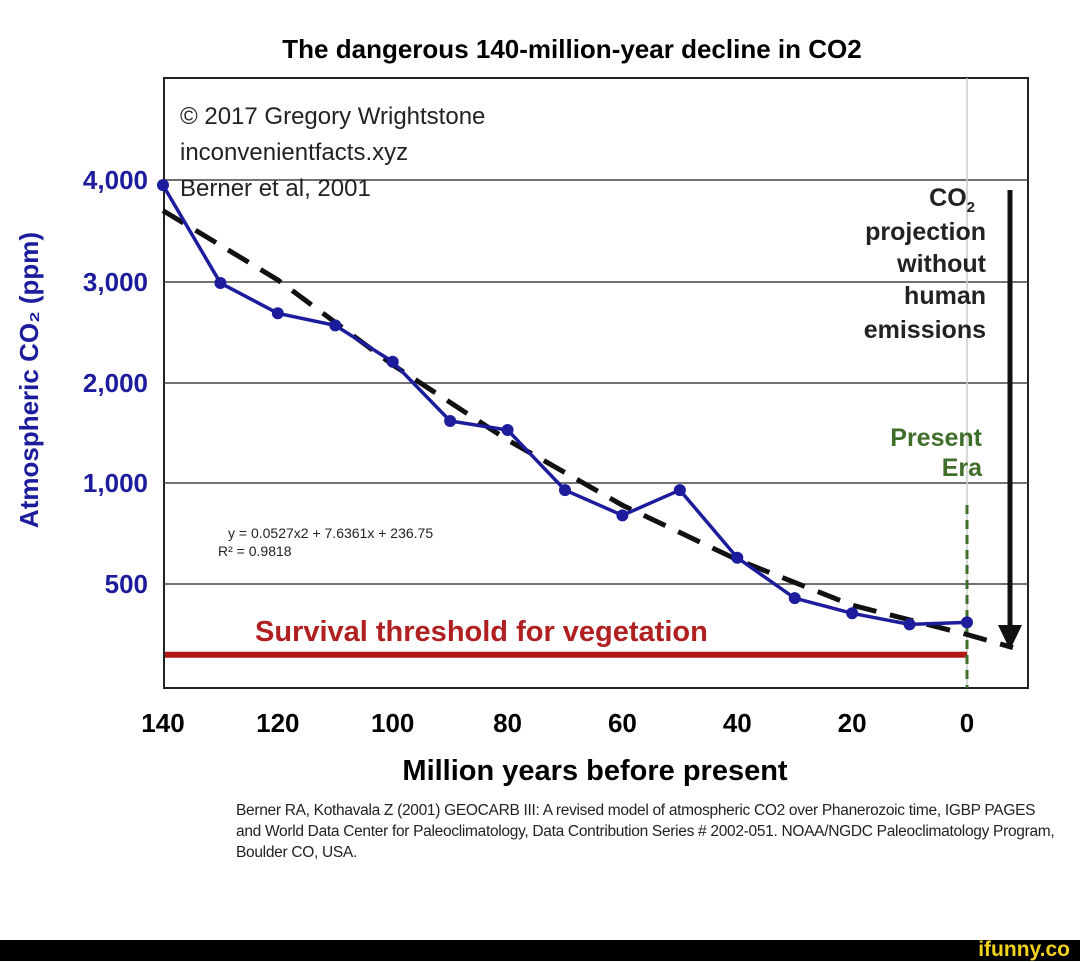  What do you see at coordinates (737, 723) in the screenshot?
I see `x-tick-label: 40` at bounding box center [737, 723].